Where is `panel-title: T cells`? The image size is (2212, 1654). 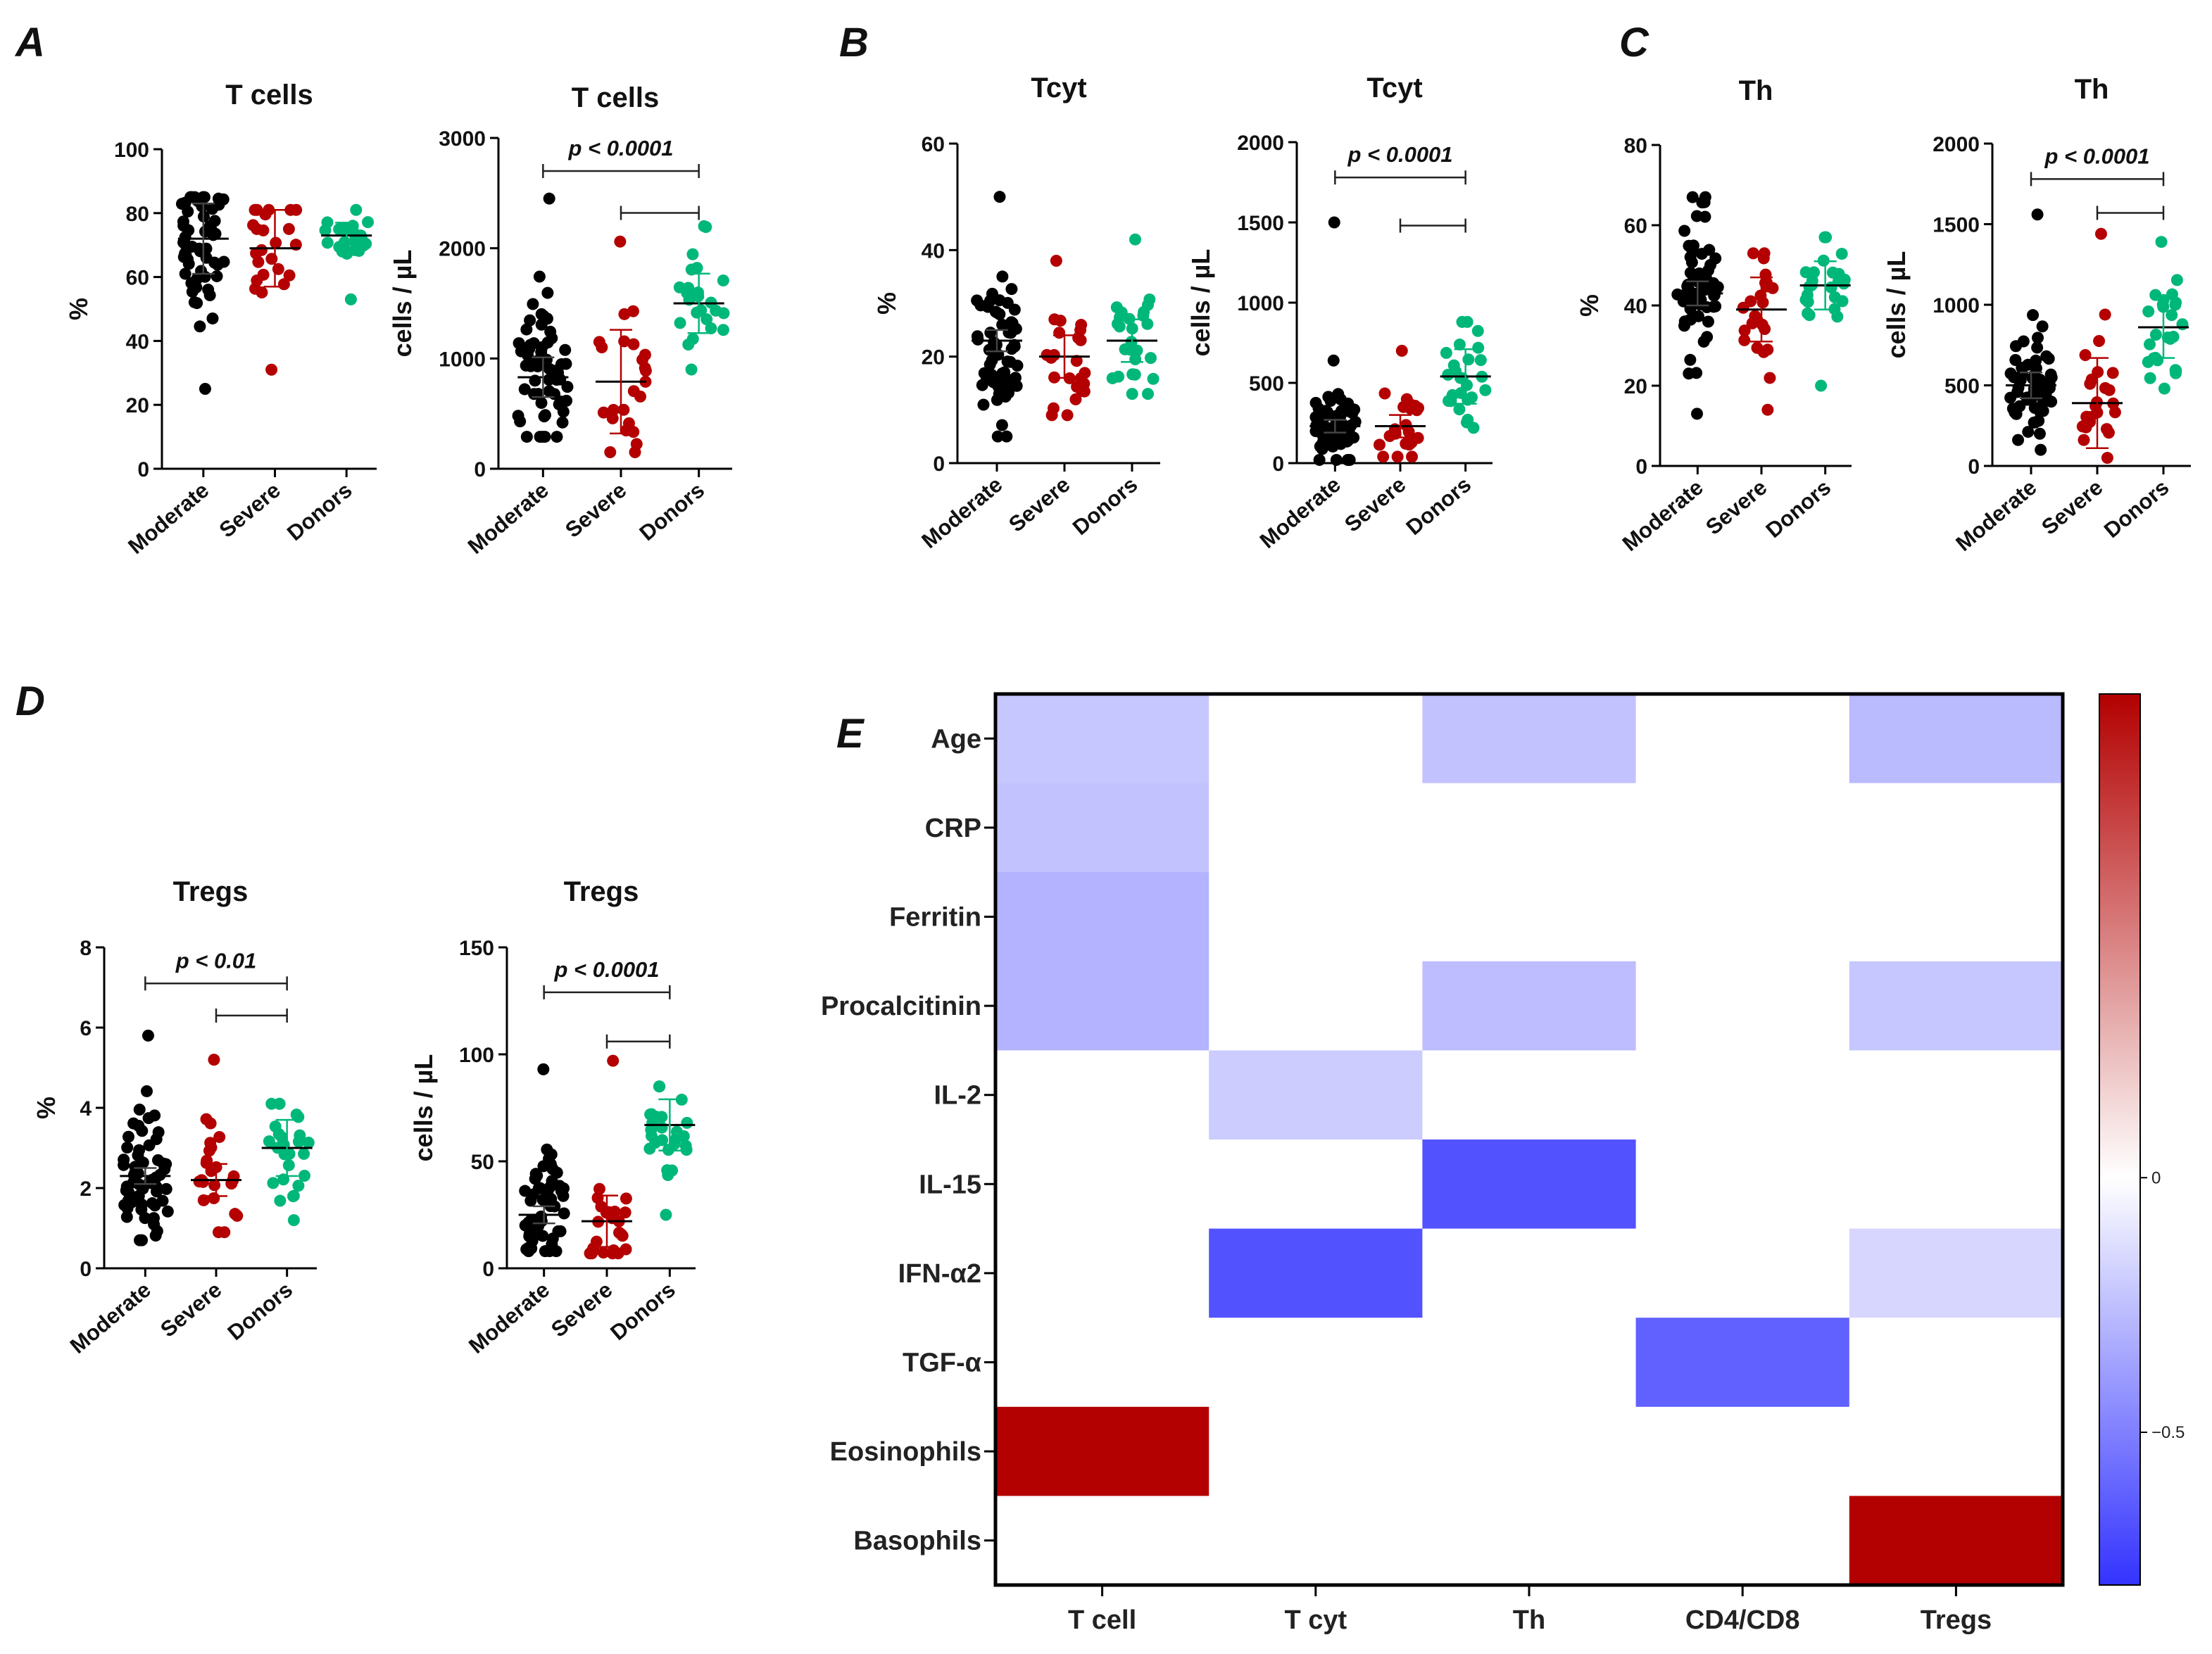
panel-title: T cells is located at coordinates (269, 95).